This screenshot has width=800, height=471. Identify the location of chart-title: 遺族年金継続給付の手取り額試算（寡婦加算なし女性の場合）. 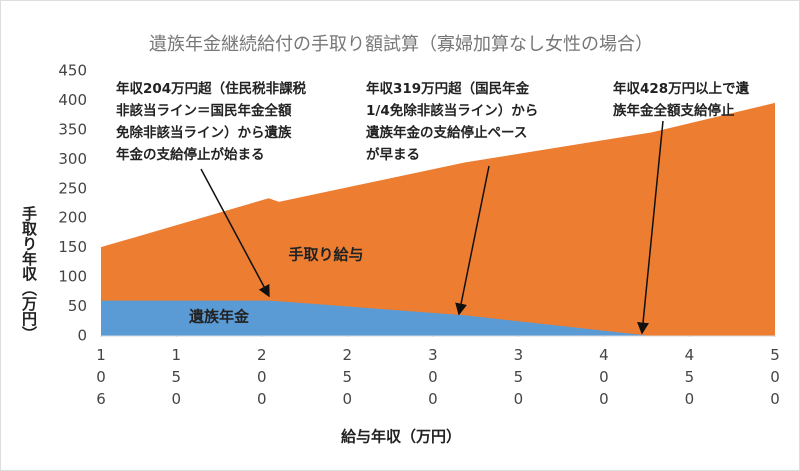
(401, 44).